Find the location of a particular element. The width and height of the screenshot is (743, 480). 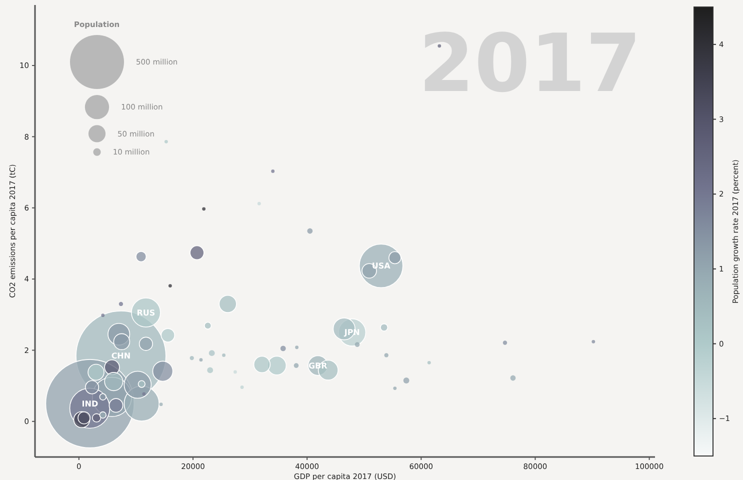

annotation: RUS is located at coordinates (146, 313).